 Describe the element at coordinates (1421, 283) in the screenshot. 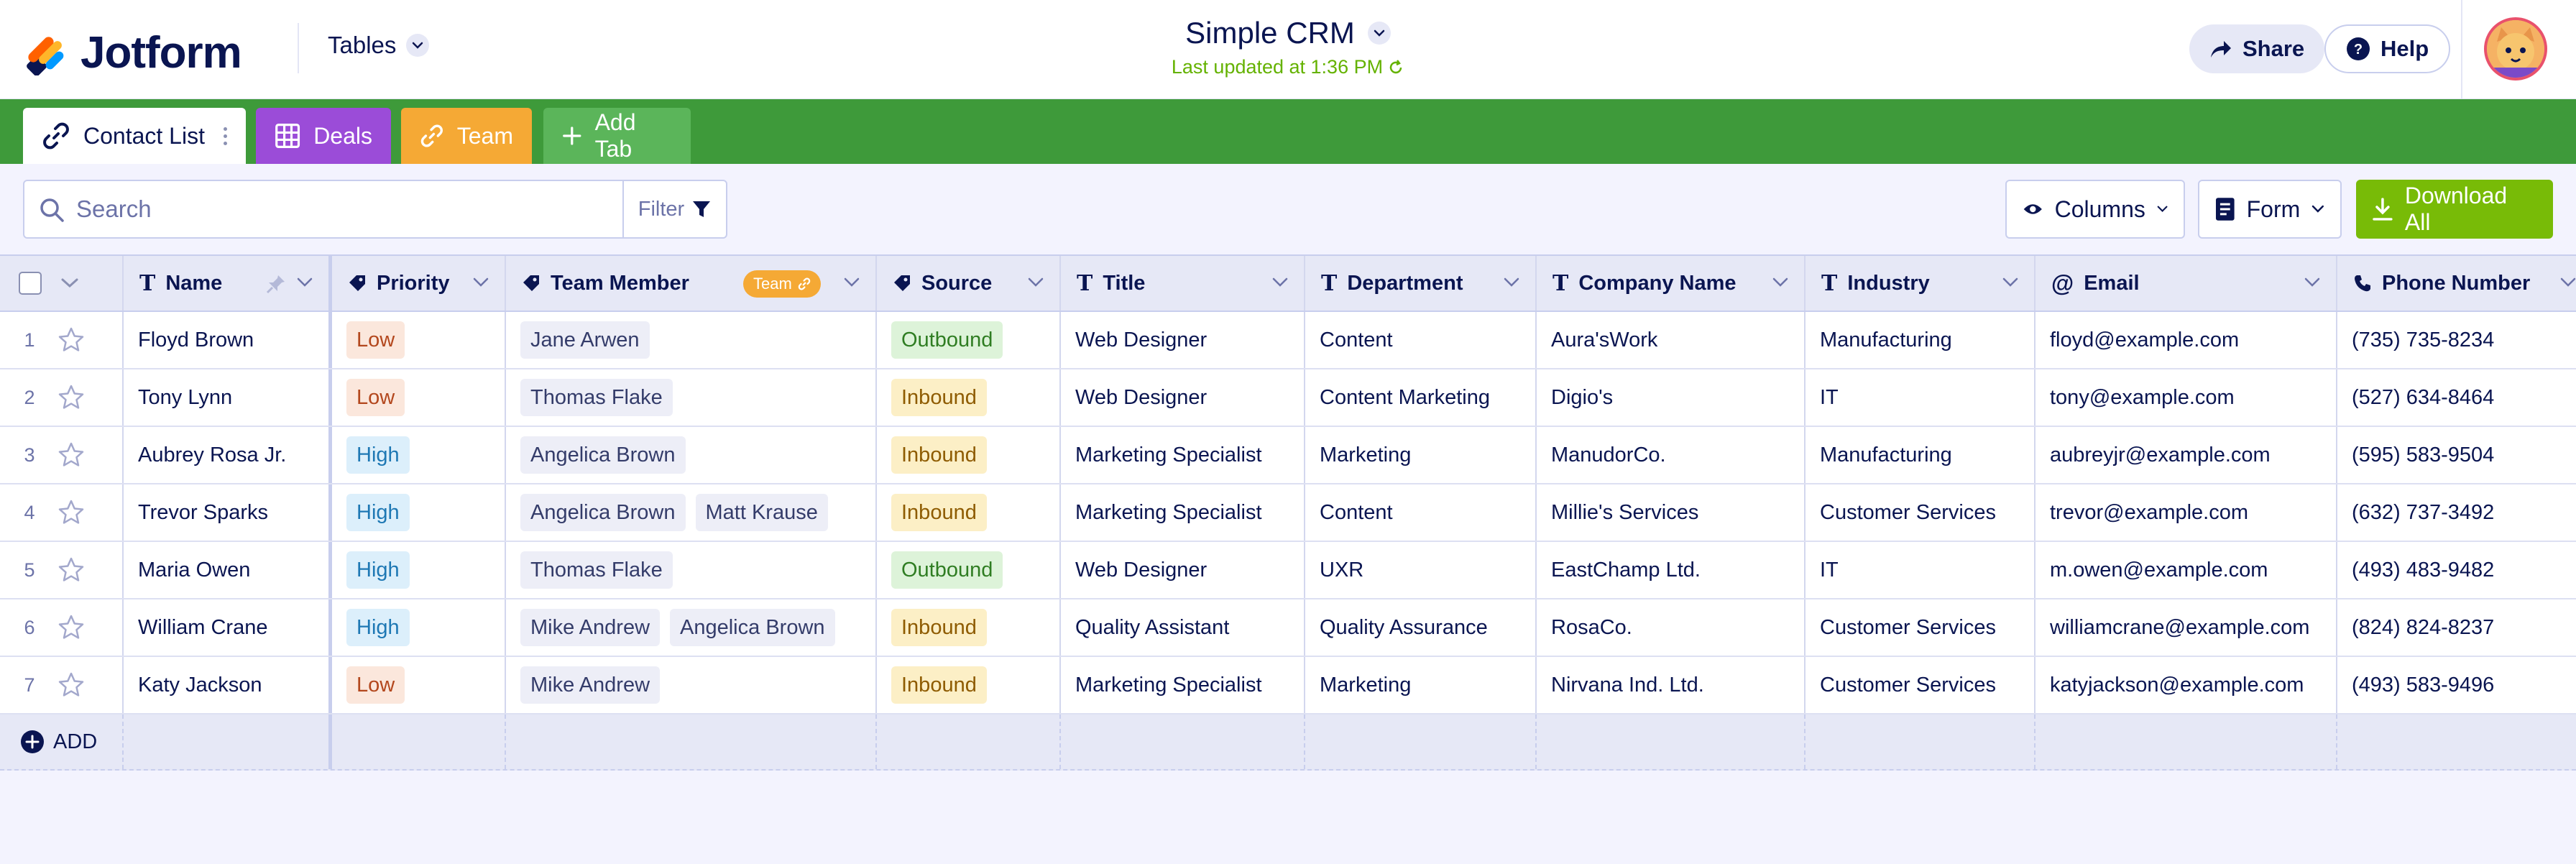

I see `column-header-department: T Department` at that location.